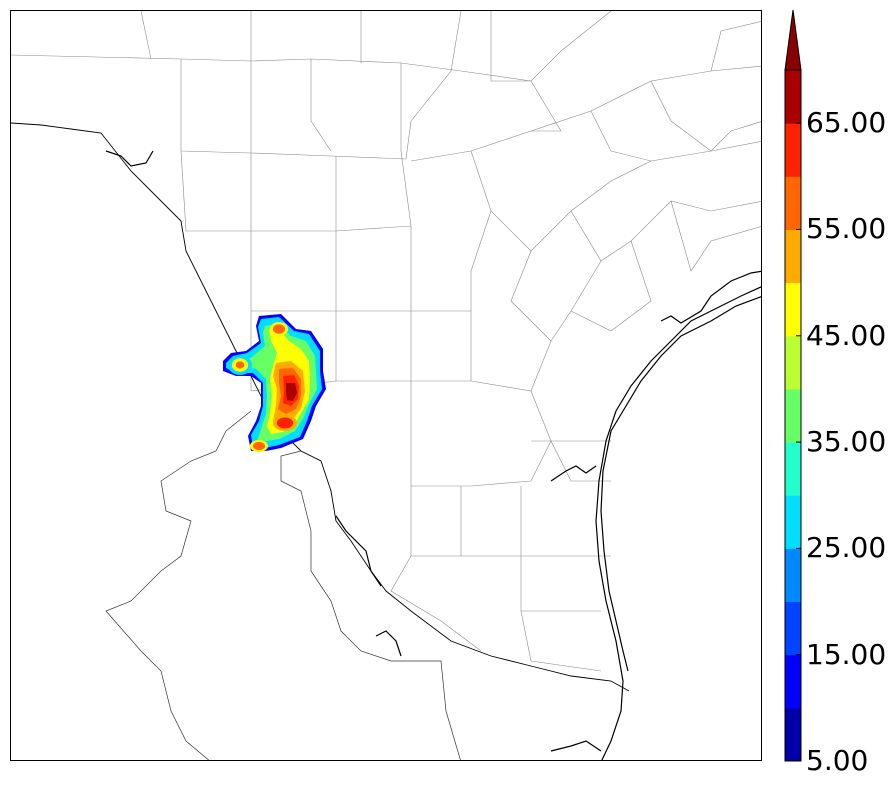 This screenshot has height=785, width=894. I want to click on colorbar-outline, so click(793, 415).